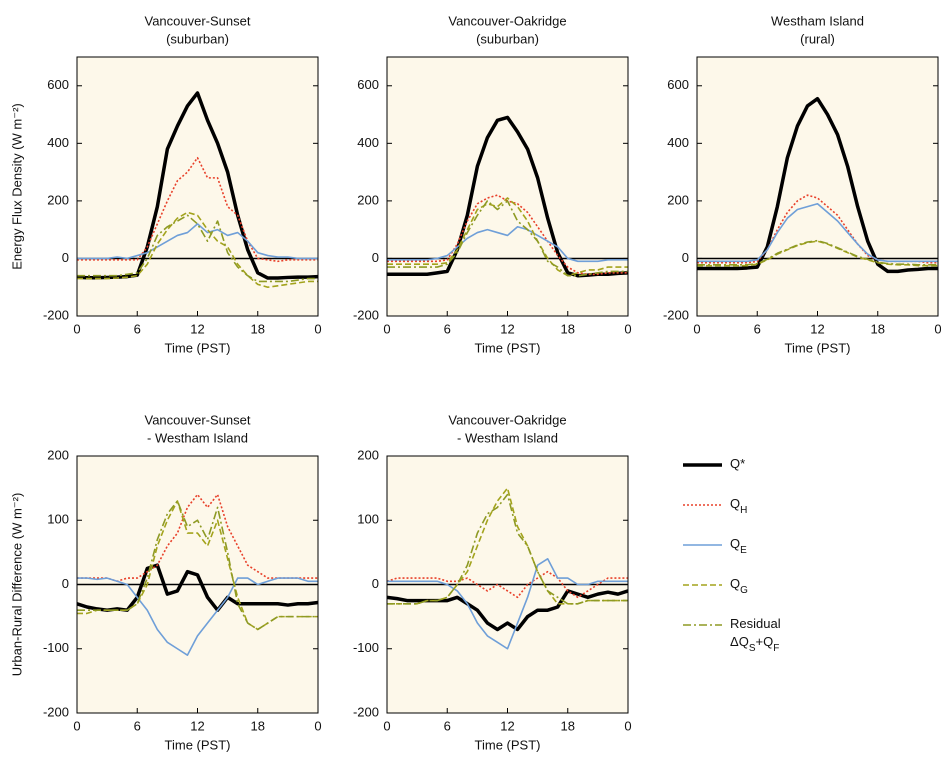 This screenshot has height=770, width=941. Describe the element at coordinates (16, 585) in the screenshot. I see `y-axis-label: Urban-Rural Difference (W m⁻²)` at that location.